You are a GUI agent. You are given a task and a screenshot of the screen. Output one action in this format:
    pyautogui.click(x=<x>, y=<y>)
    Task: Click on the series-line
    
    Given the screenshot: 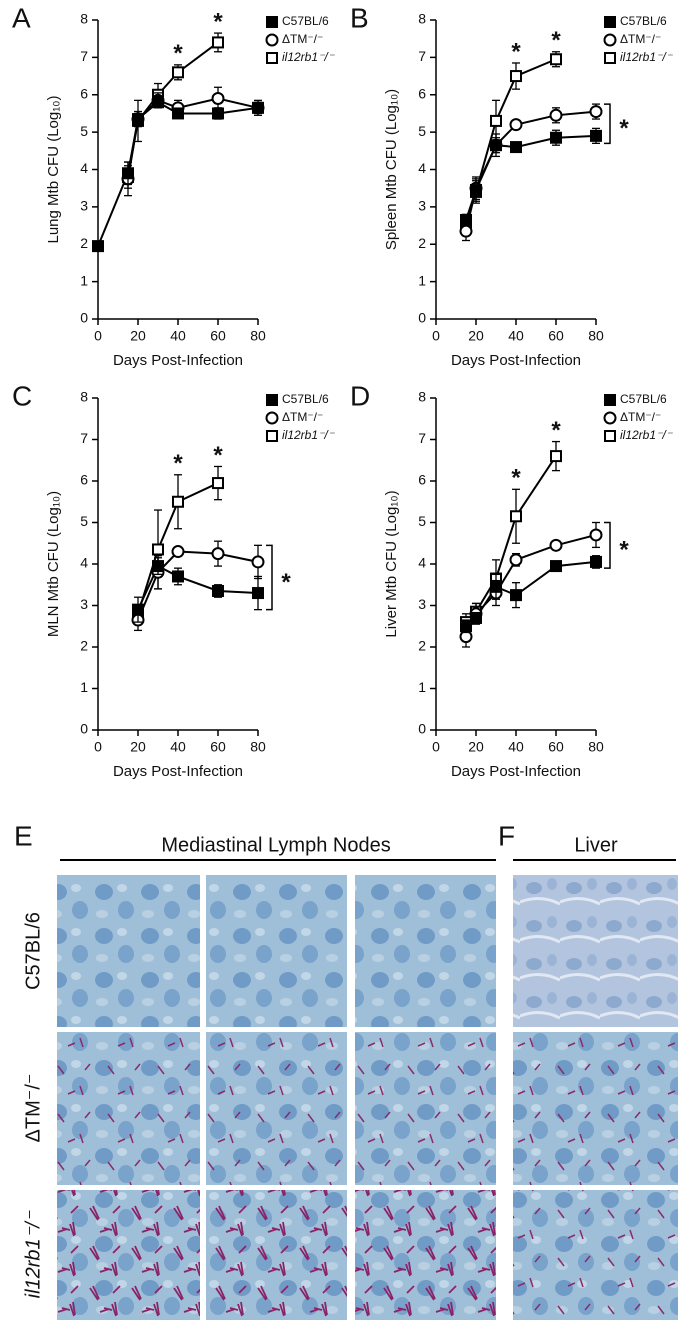 What is the action you would take?
    pyautogui.click(x=531, y=585)
    